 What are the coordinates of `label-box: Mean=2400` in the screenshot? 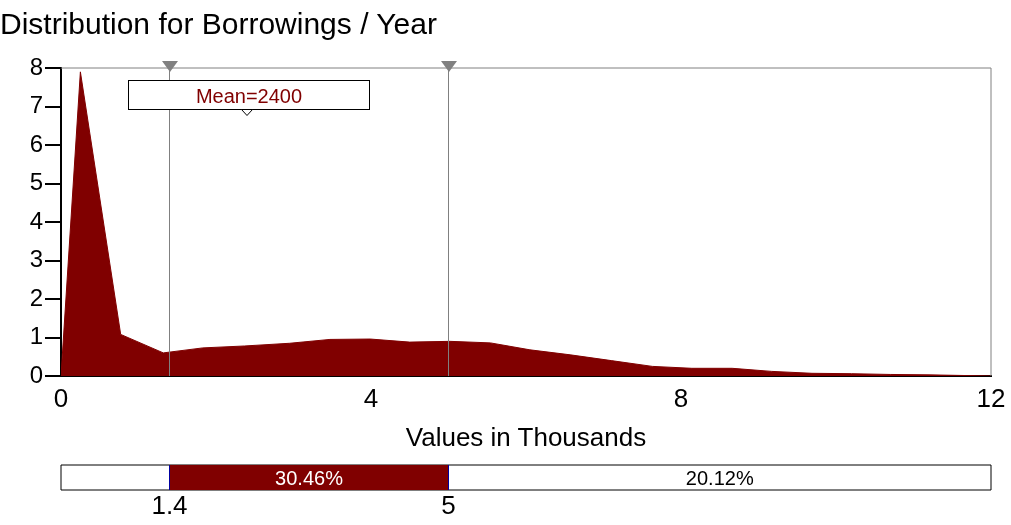 It's located at (249, 95).